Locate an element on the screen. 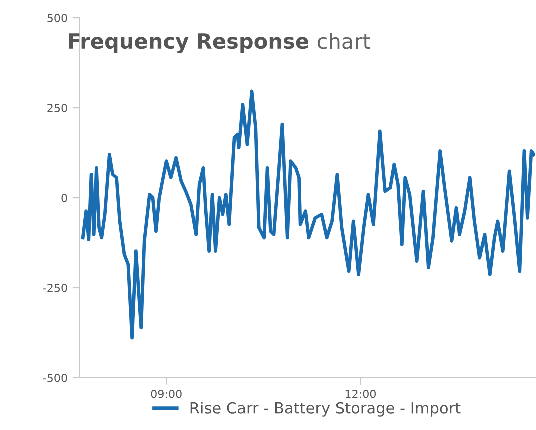  y-tick-label: -250 is located at coordinates (55, 288).